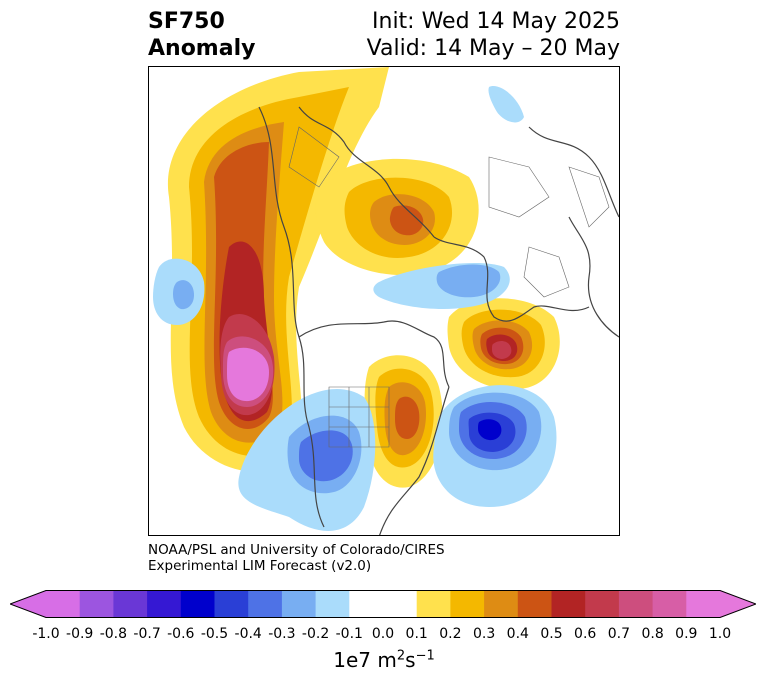 The height and width of the screenshot is (688, 768). What do you see at coordinates (147, 634) in the screenshot?
I see `colorbar-tick-label: -0.7` at bounding box center [147, 634].